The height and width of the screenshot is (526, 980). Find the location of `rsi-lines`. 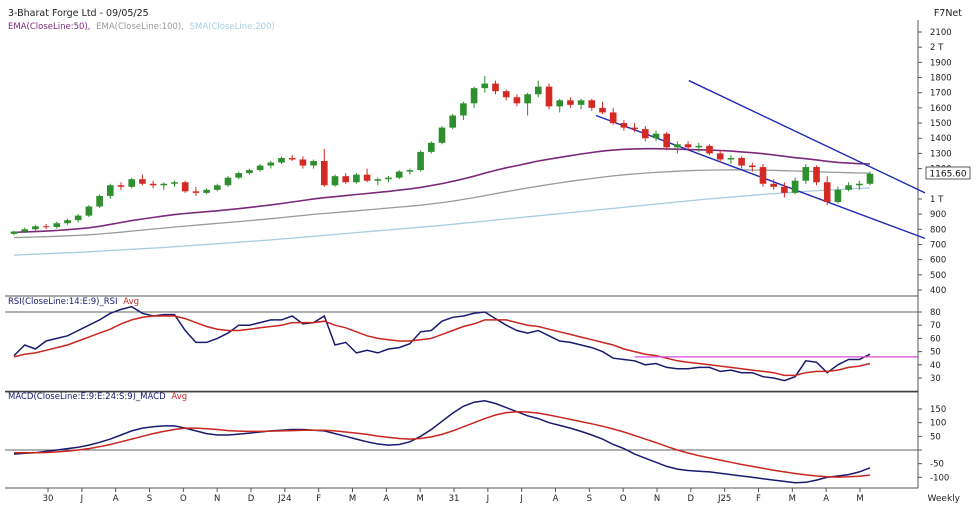

rsi-lines is located at coordinates (465, 343).